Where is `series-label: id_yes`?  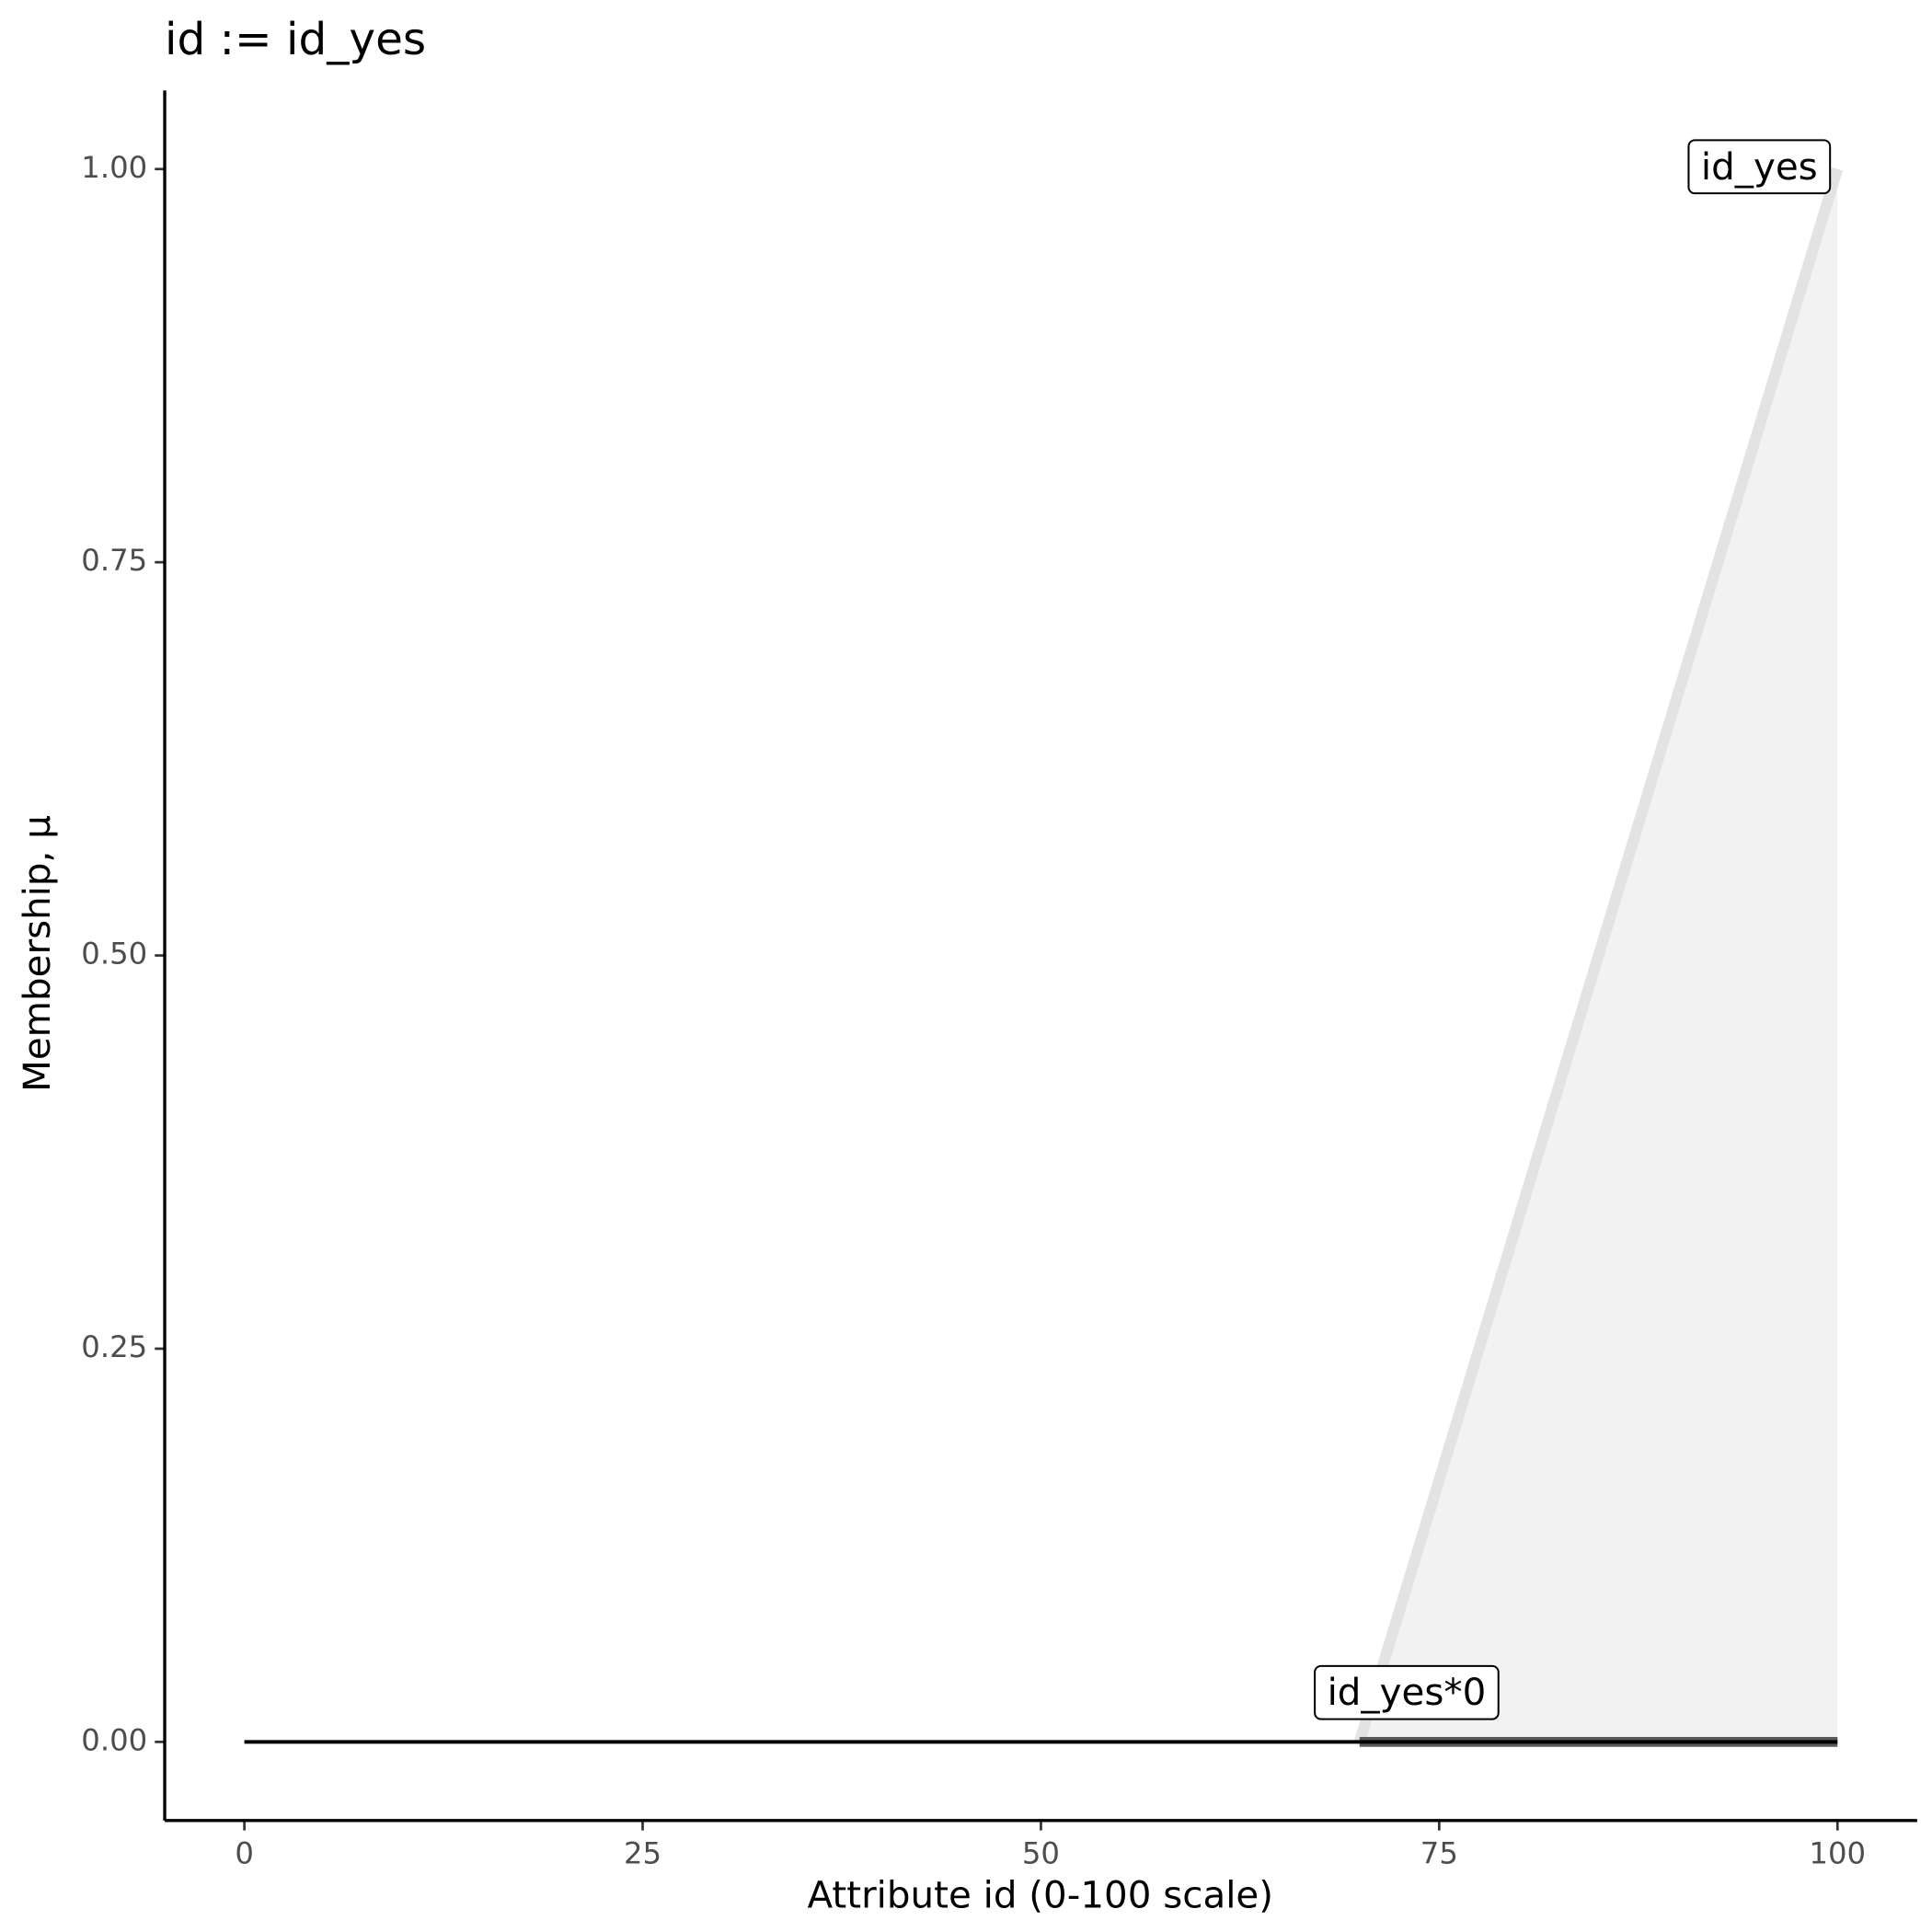
series-label: id_yes is located at coordinates (1759, 167).